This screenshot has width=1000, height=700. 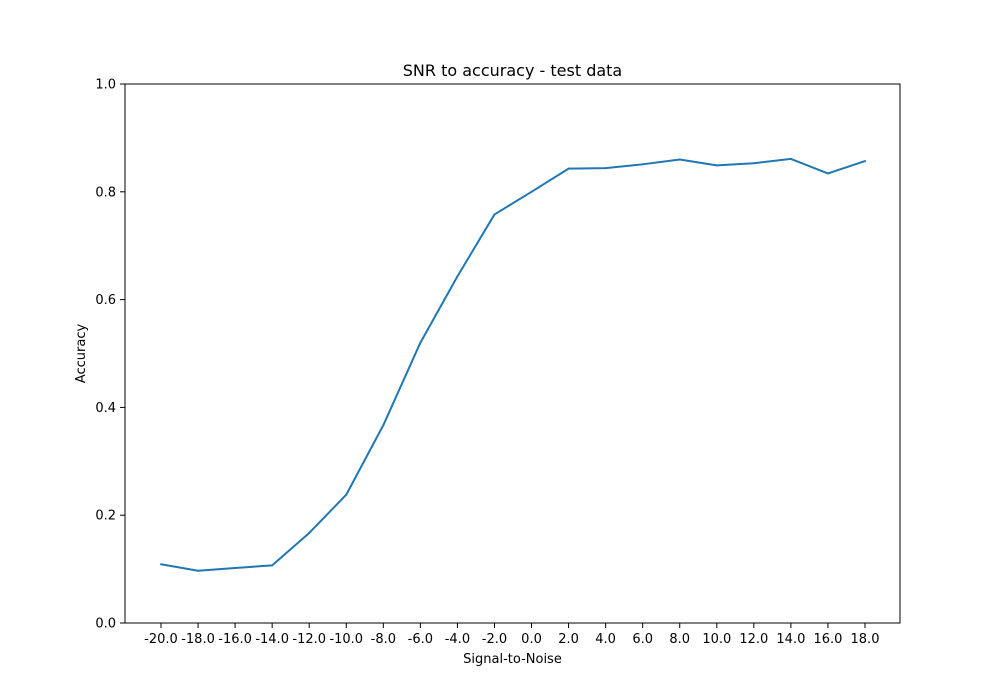 What do you see at coordinates (790, 639) in the screenshot?
I see `x-tick-label: 14.0` at bounding box center [790, 639].